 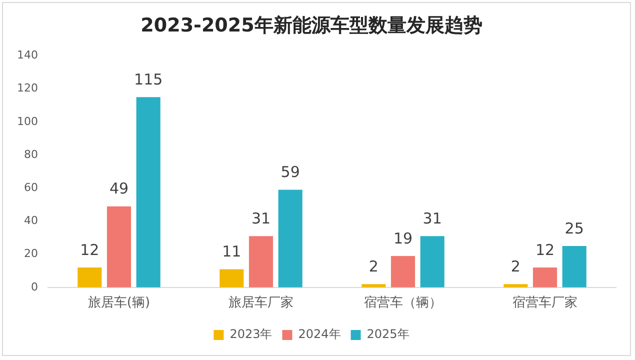 I want to click on x-tick-label: 旅居车厂家, so click(x=261, y=302).